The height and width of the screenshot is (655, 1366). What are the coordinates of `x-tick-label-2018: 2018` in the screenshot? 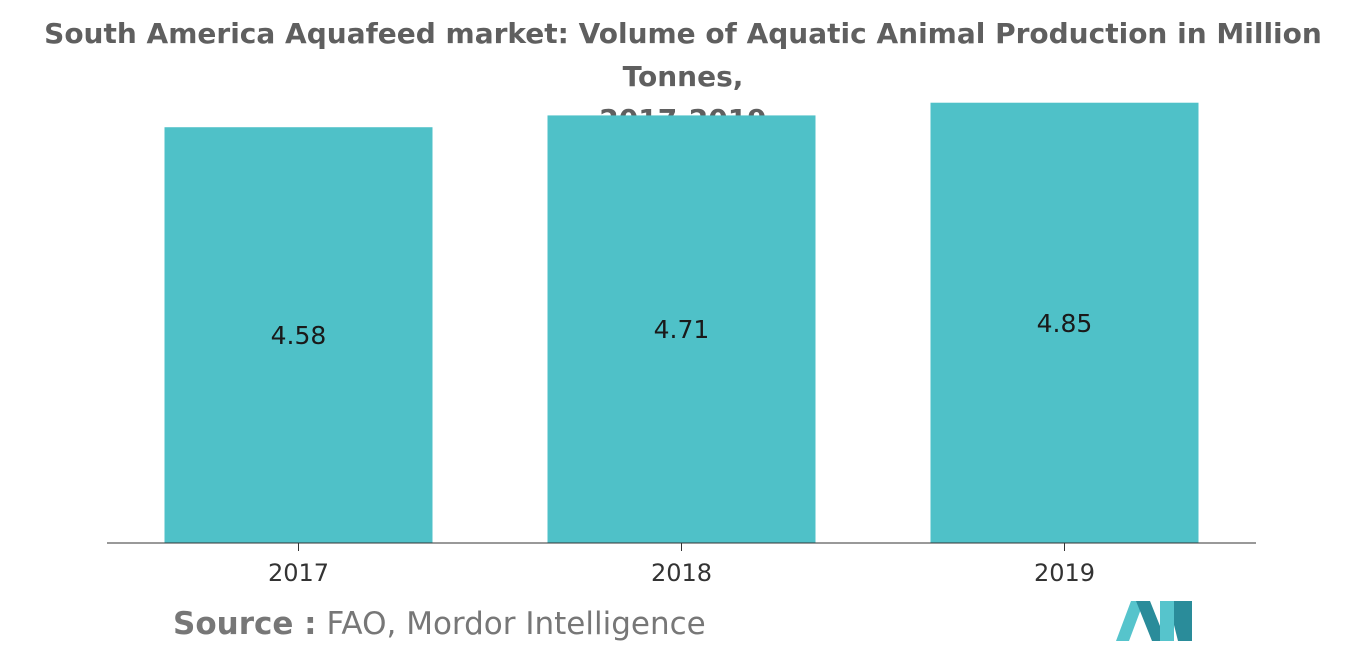 It's located at (681, 573).